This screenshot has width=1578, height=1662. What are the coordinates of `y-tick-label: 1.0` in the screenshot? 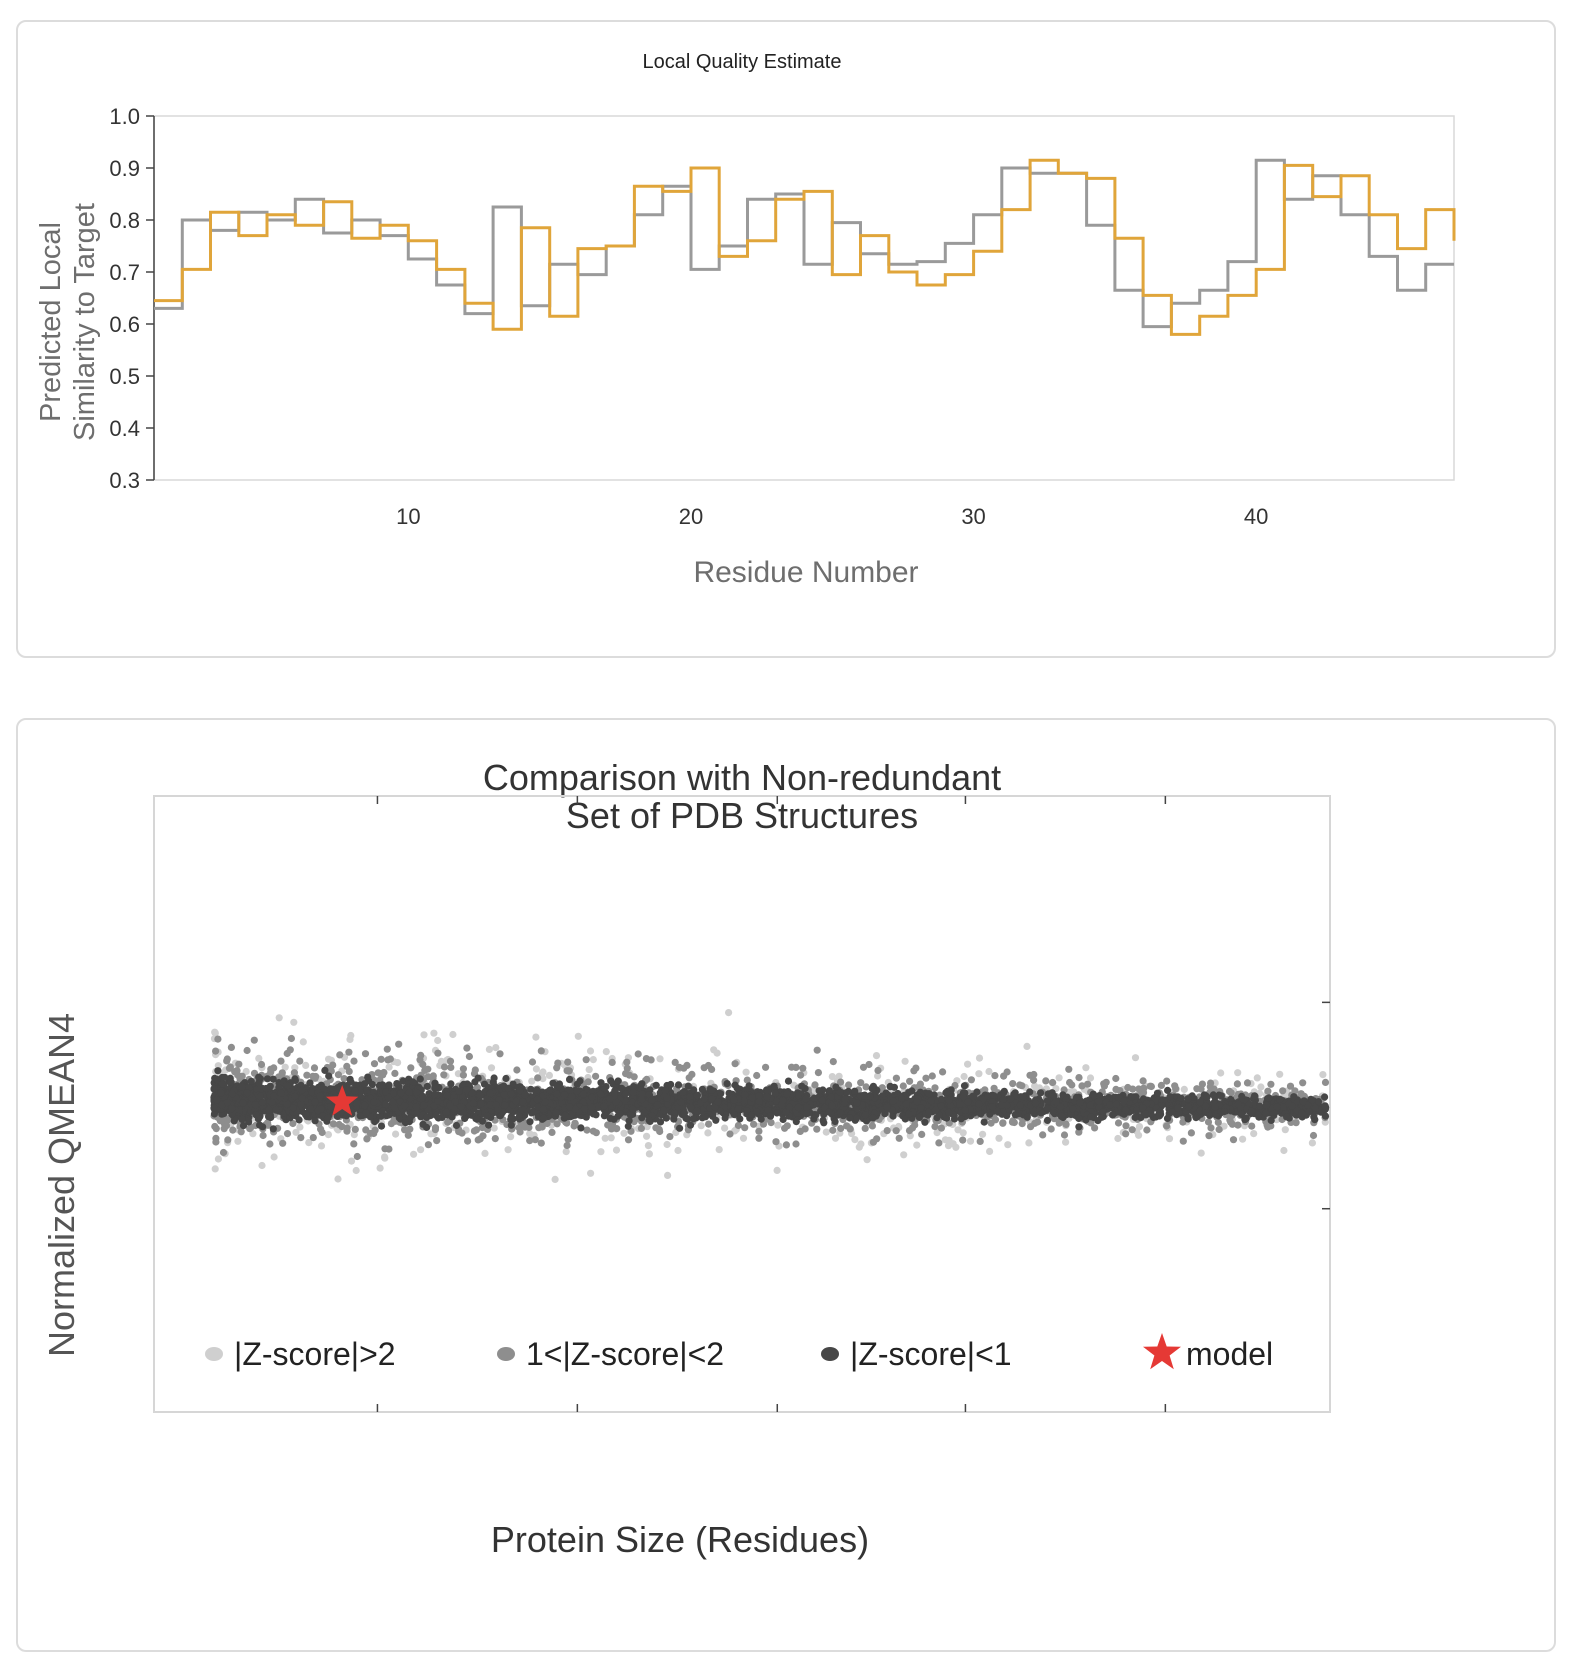 It's located at (124, 116).